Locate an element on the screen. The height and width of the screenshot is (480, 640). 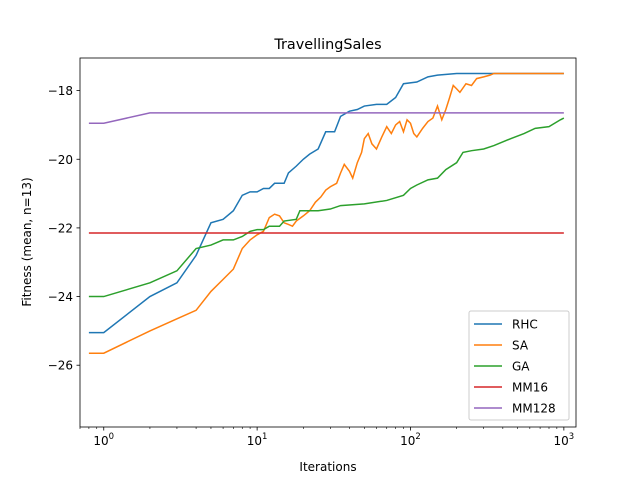
y-tick-label-0: −26 is located at coordinates (60, 366).